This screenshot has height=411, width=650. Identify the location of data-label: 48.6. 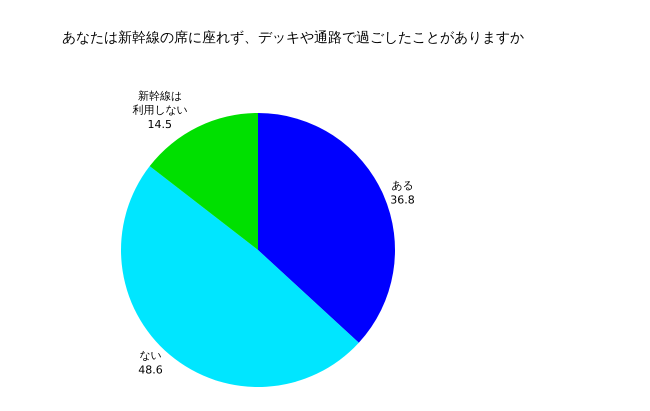
(150, 369).